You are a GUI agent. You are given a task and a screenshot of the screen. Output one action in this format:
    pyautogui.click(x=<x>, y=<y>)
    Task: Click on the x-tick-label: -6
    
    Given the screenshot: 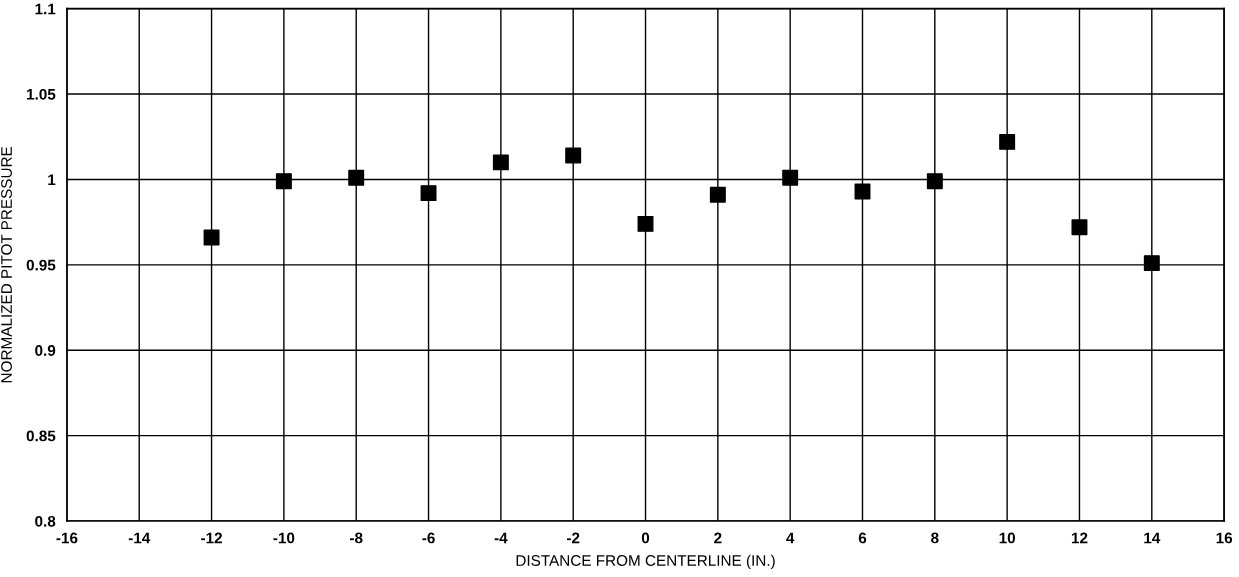 What is the action you would take?
    pyautogui.click(x=428, y=538)
    